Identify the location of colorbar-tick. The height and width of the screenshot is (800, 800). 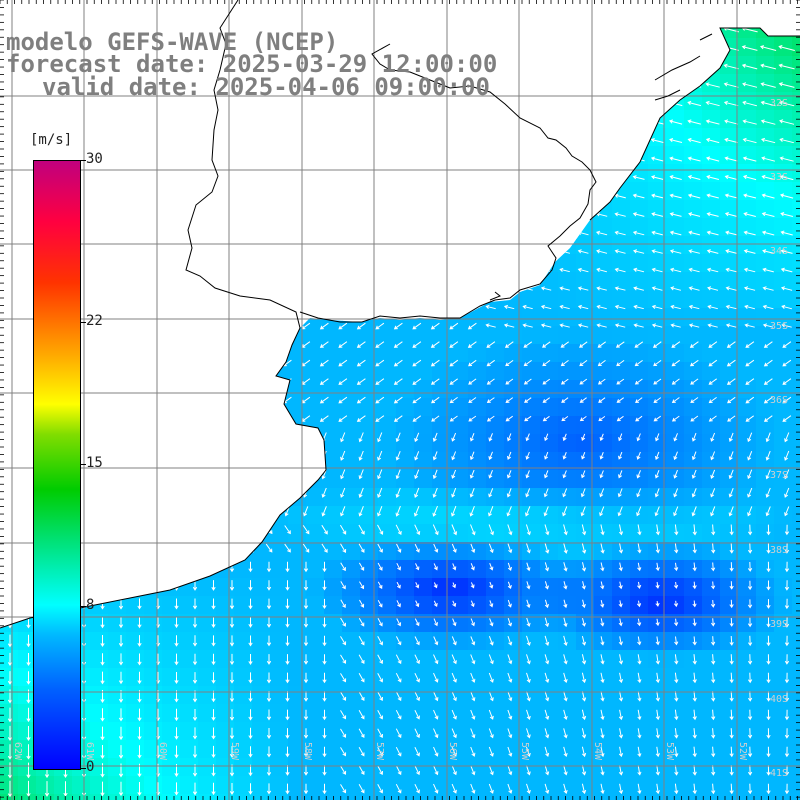
(83, 606).